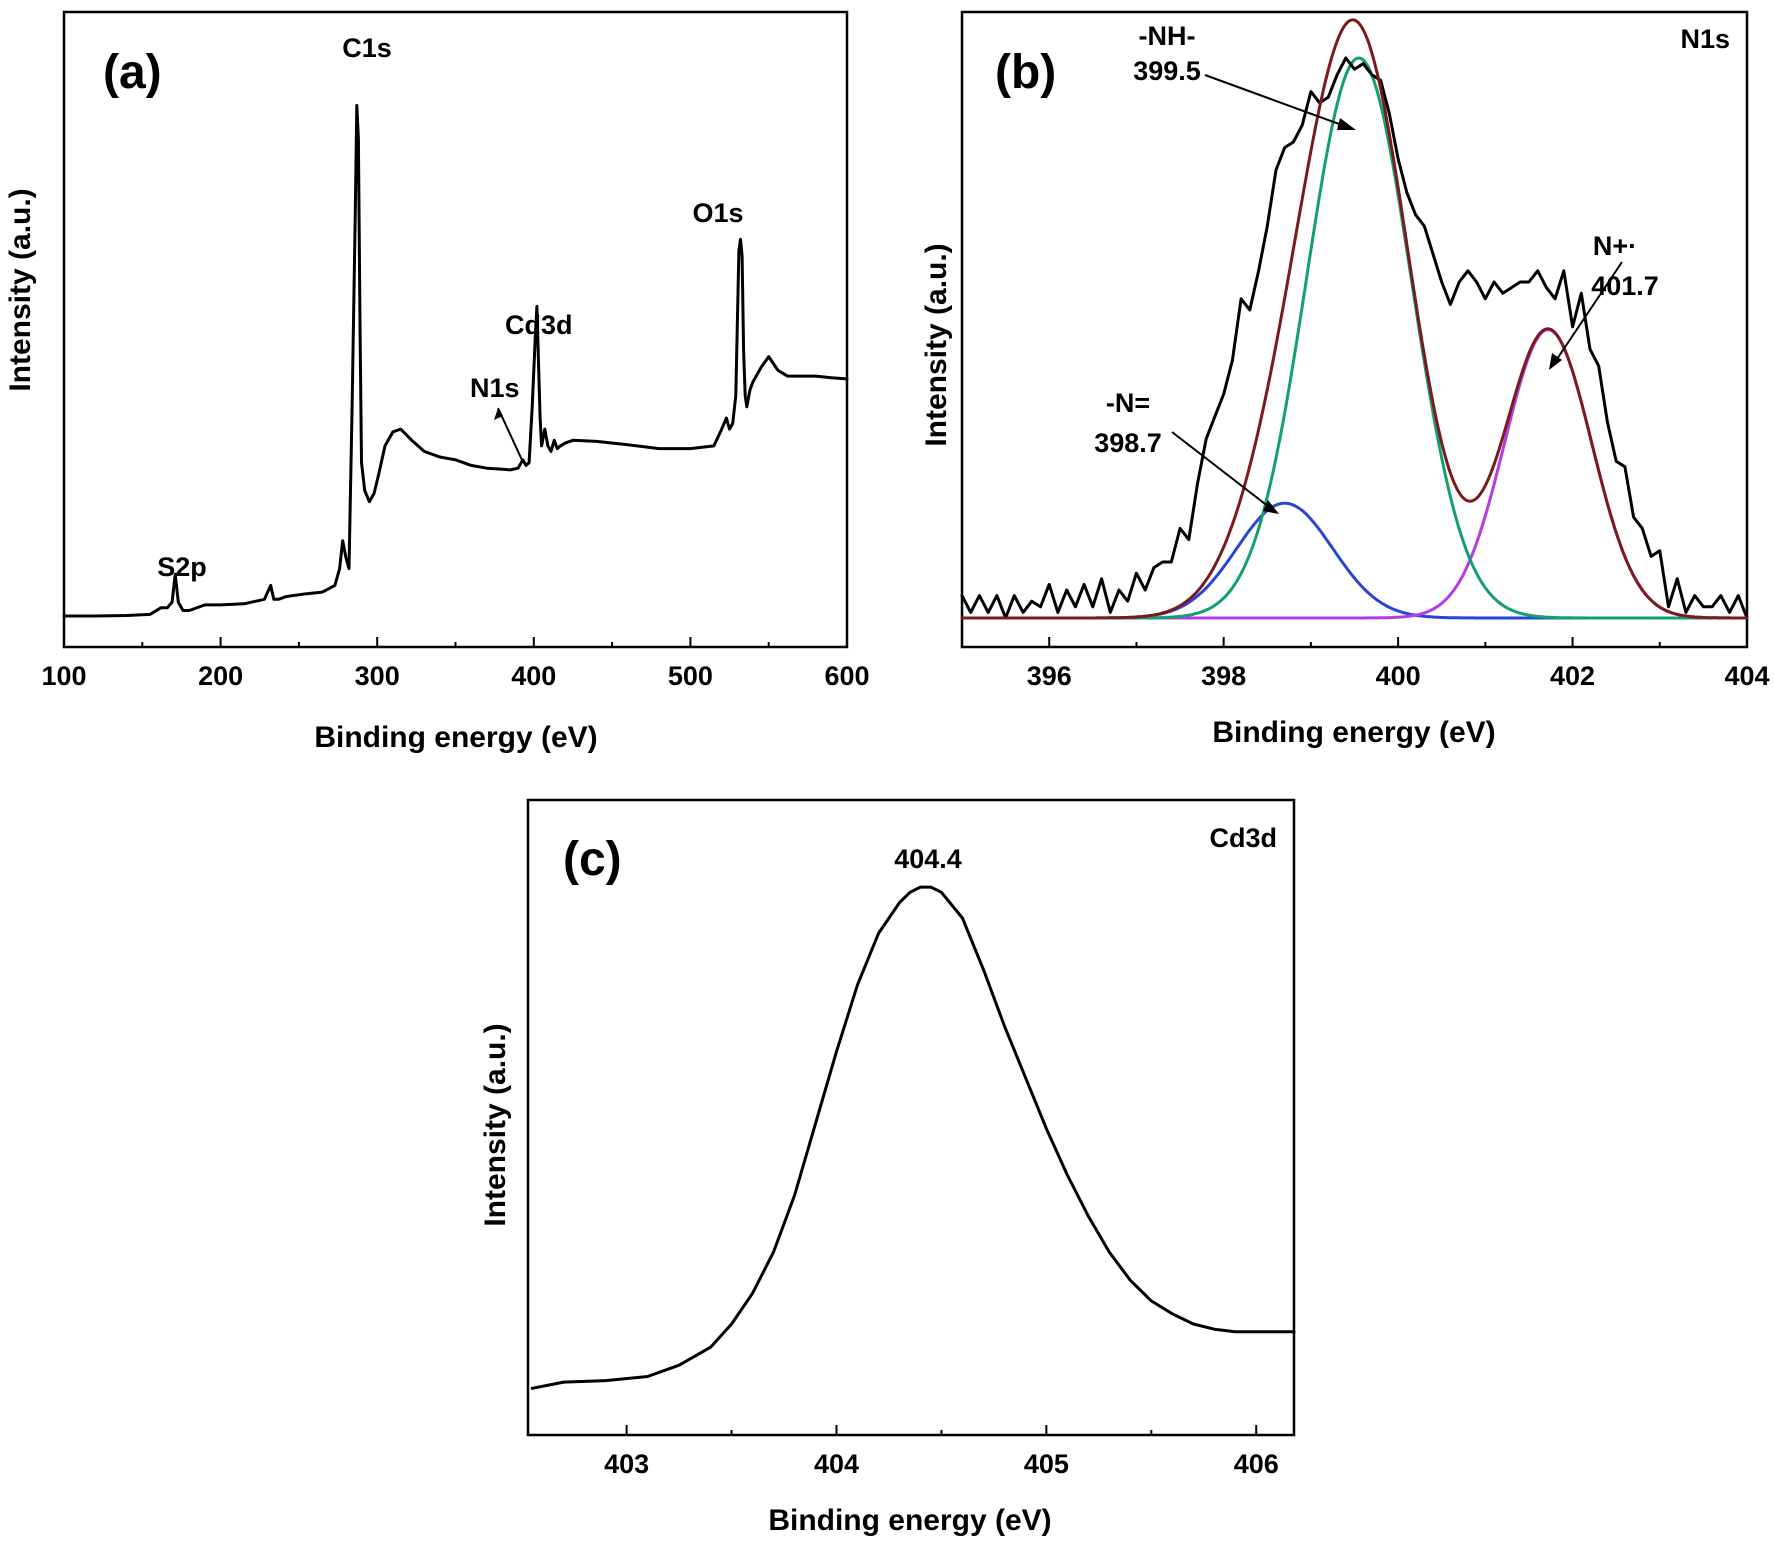  What do you see at coordinates (909, 1520) in the screenshot?
I see `panel-c-x-axis-title: Binding energy (eV)` at bounding box center [909, 1520].